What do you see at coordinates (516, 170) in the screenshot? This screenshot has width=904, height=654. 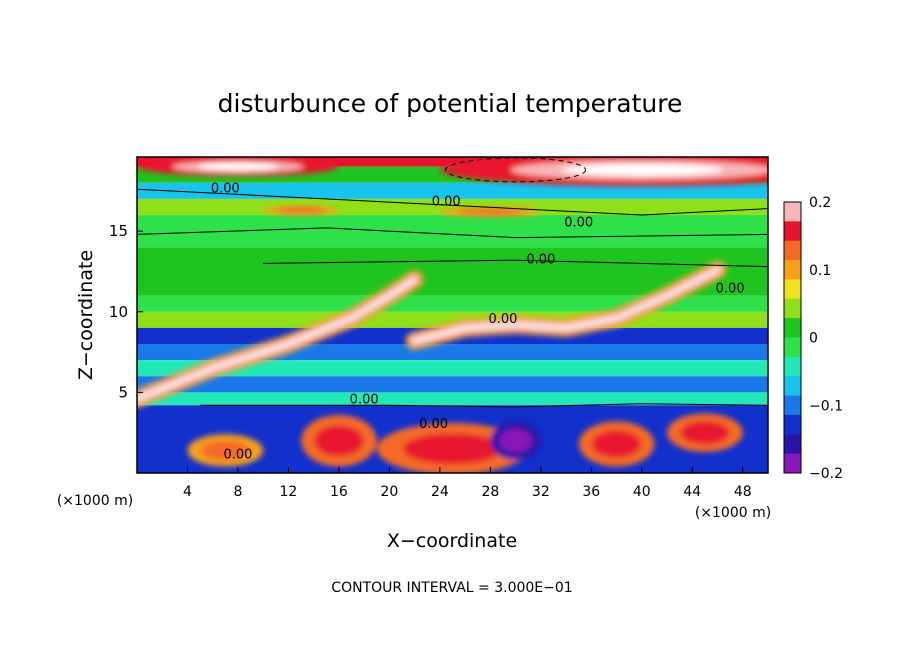 I see `contour-dashed-top` at bounding box center [516, 170].